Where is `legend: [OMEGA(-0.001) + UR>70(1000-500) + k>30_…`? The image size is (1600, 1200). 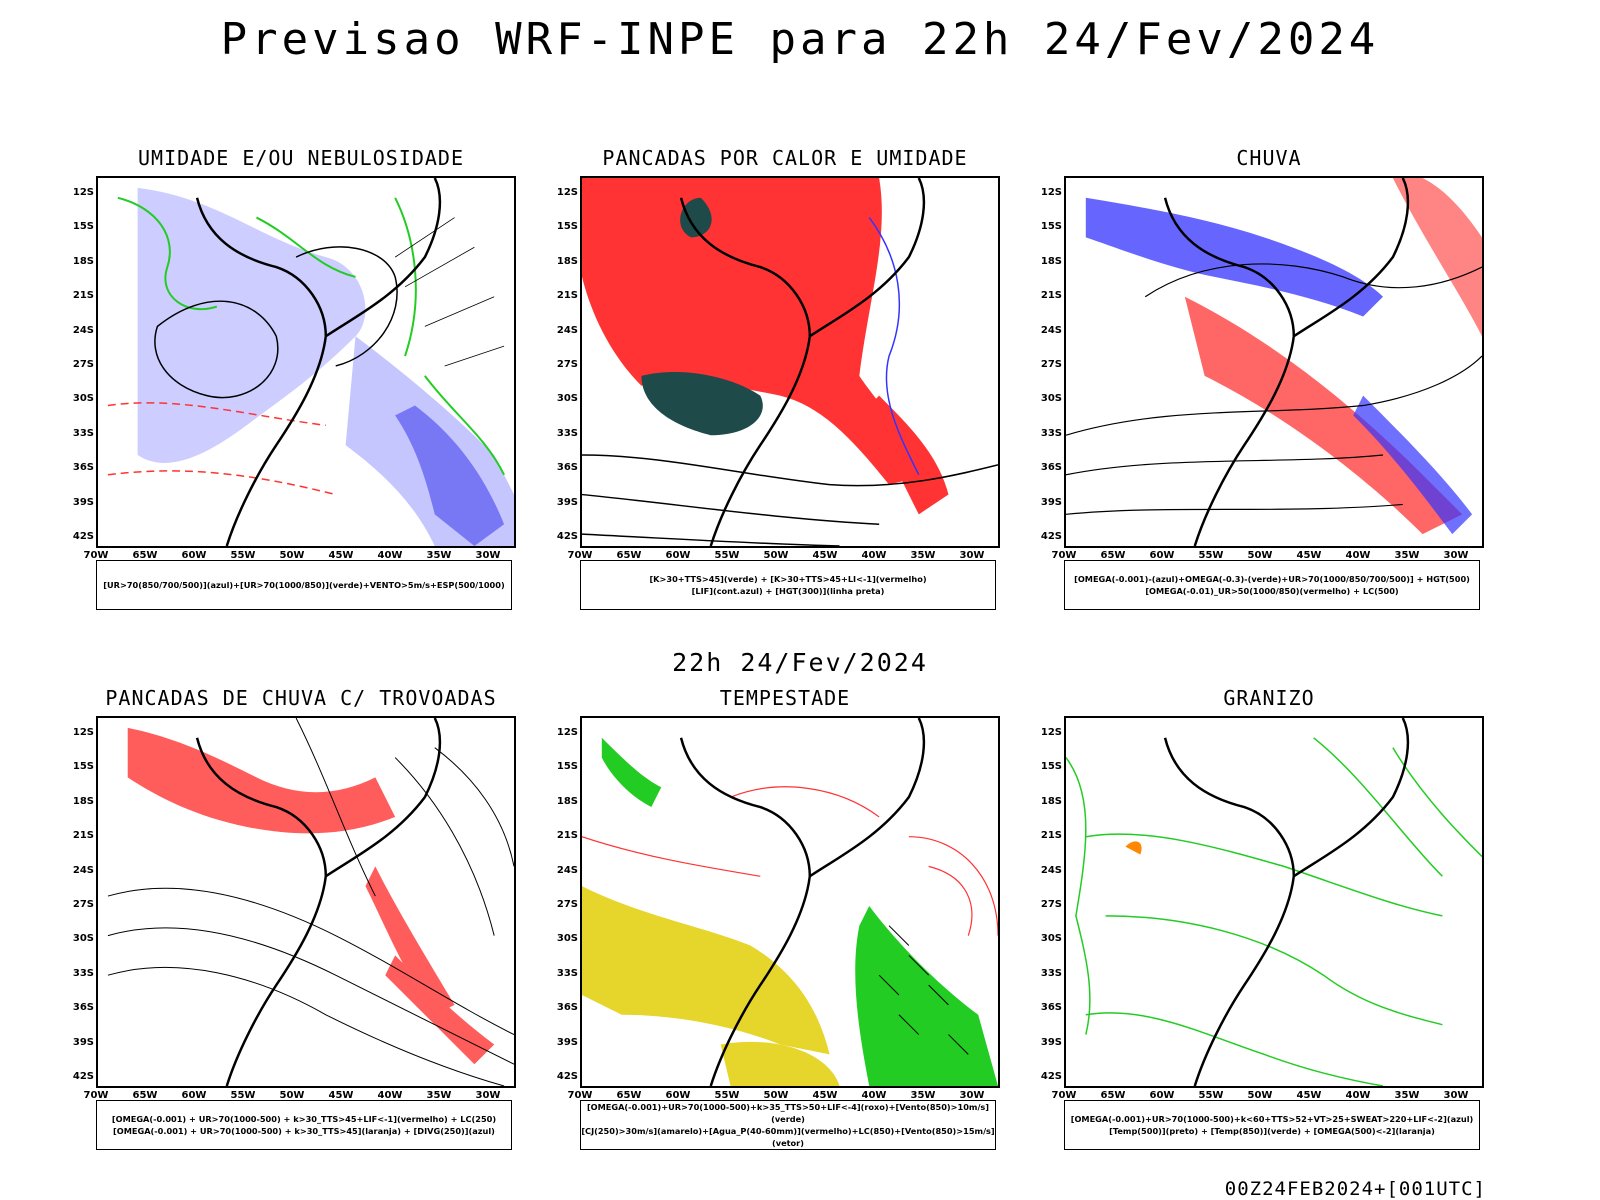
legend: [OMEGA(-0.001) + UR>70(1000-500) + k>30_… is located at coordinates (304, 1125).